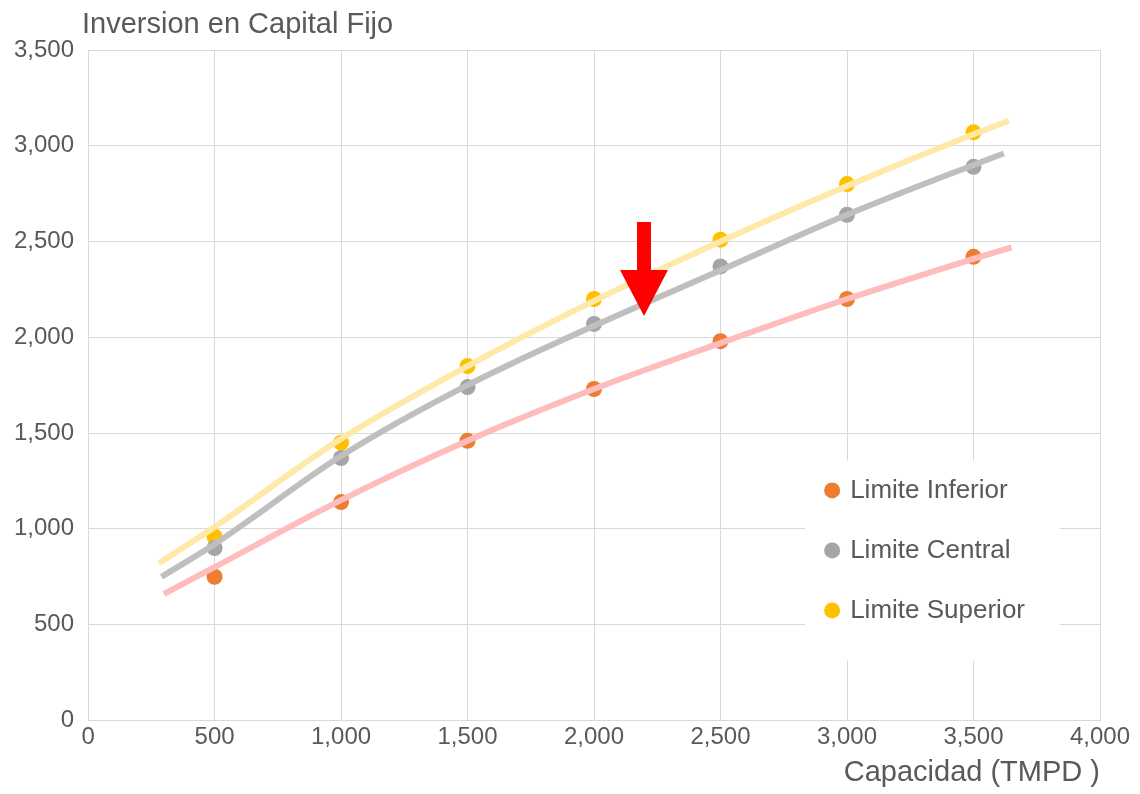  I want to click on x-axis-title: Capacidad (TMPD ), so click(971, 770).